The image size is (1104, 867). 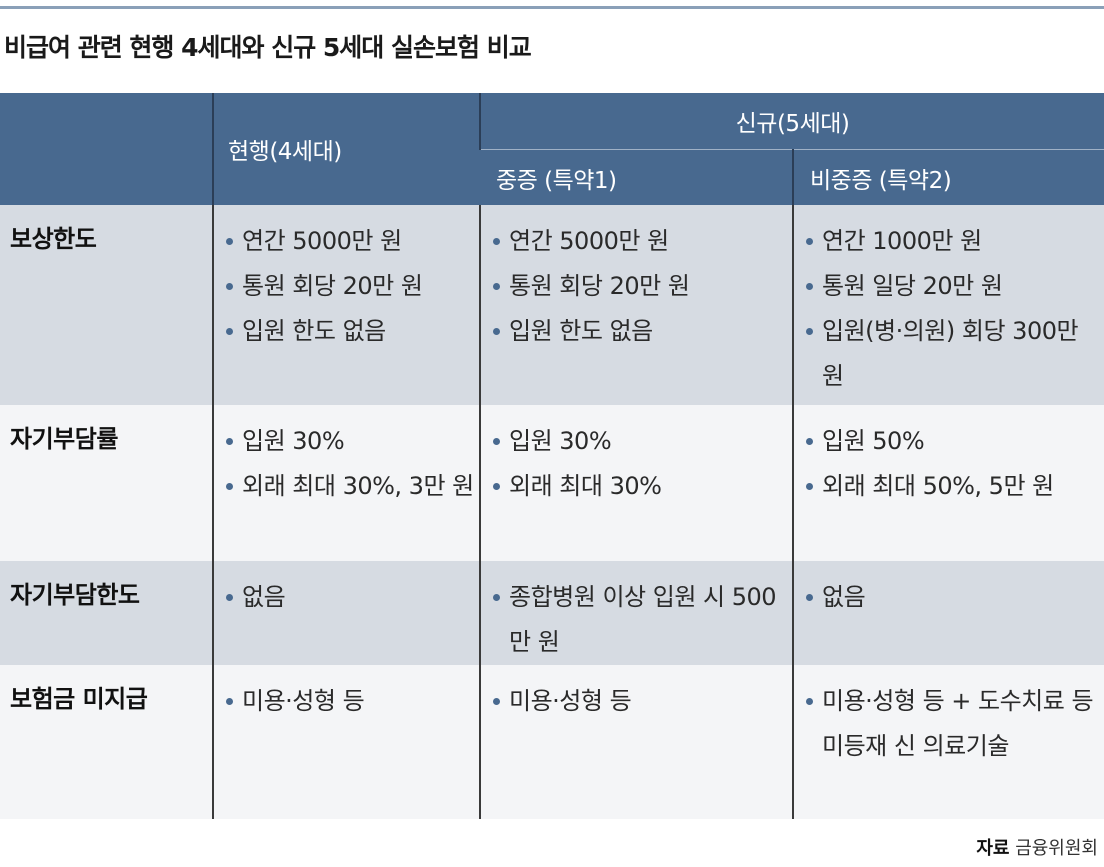 I want to click on bullet-list: 미용·성형 등 + 도수치료 등 미등재 신 의료기술, so click(x=955, y=724).